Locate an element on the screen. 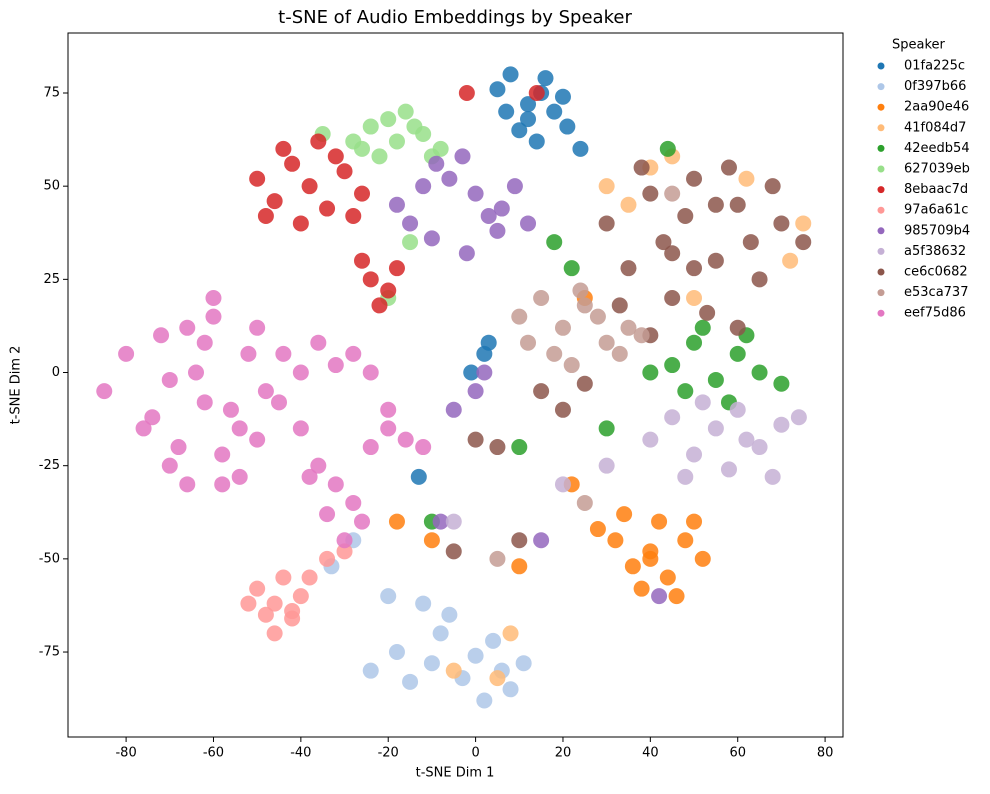 Image resolution: width=990 pixels, height=794 pixels. legend-label: 8ebaac7d is located at coordinates (936, 189).